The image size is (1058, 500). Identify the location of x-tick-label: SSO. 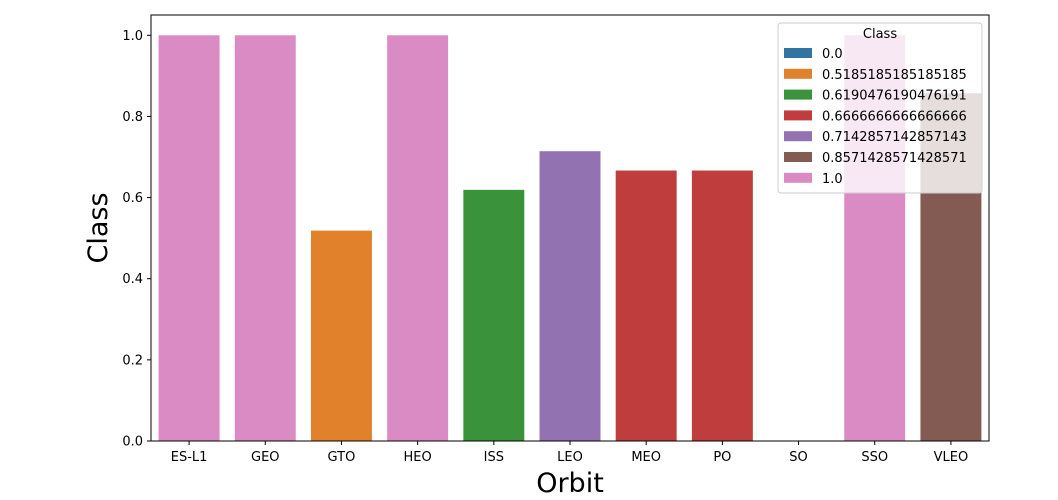
(874, 457).